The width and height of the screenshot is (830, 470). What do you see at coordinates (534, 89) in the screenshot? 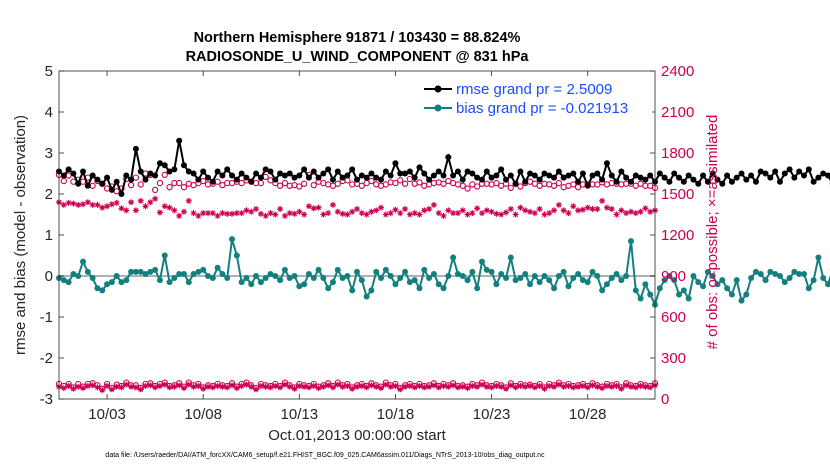
I see `legend-label-rmse: rmse grand pr = 2.5009` at bounding box center [534, 89].